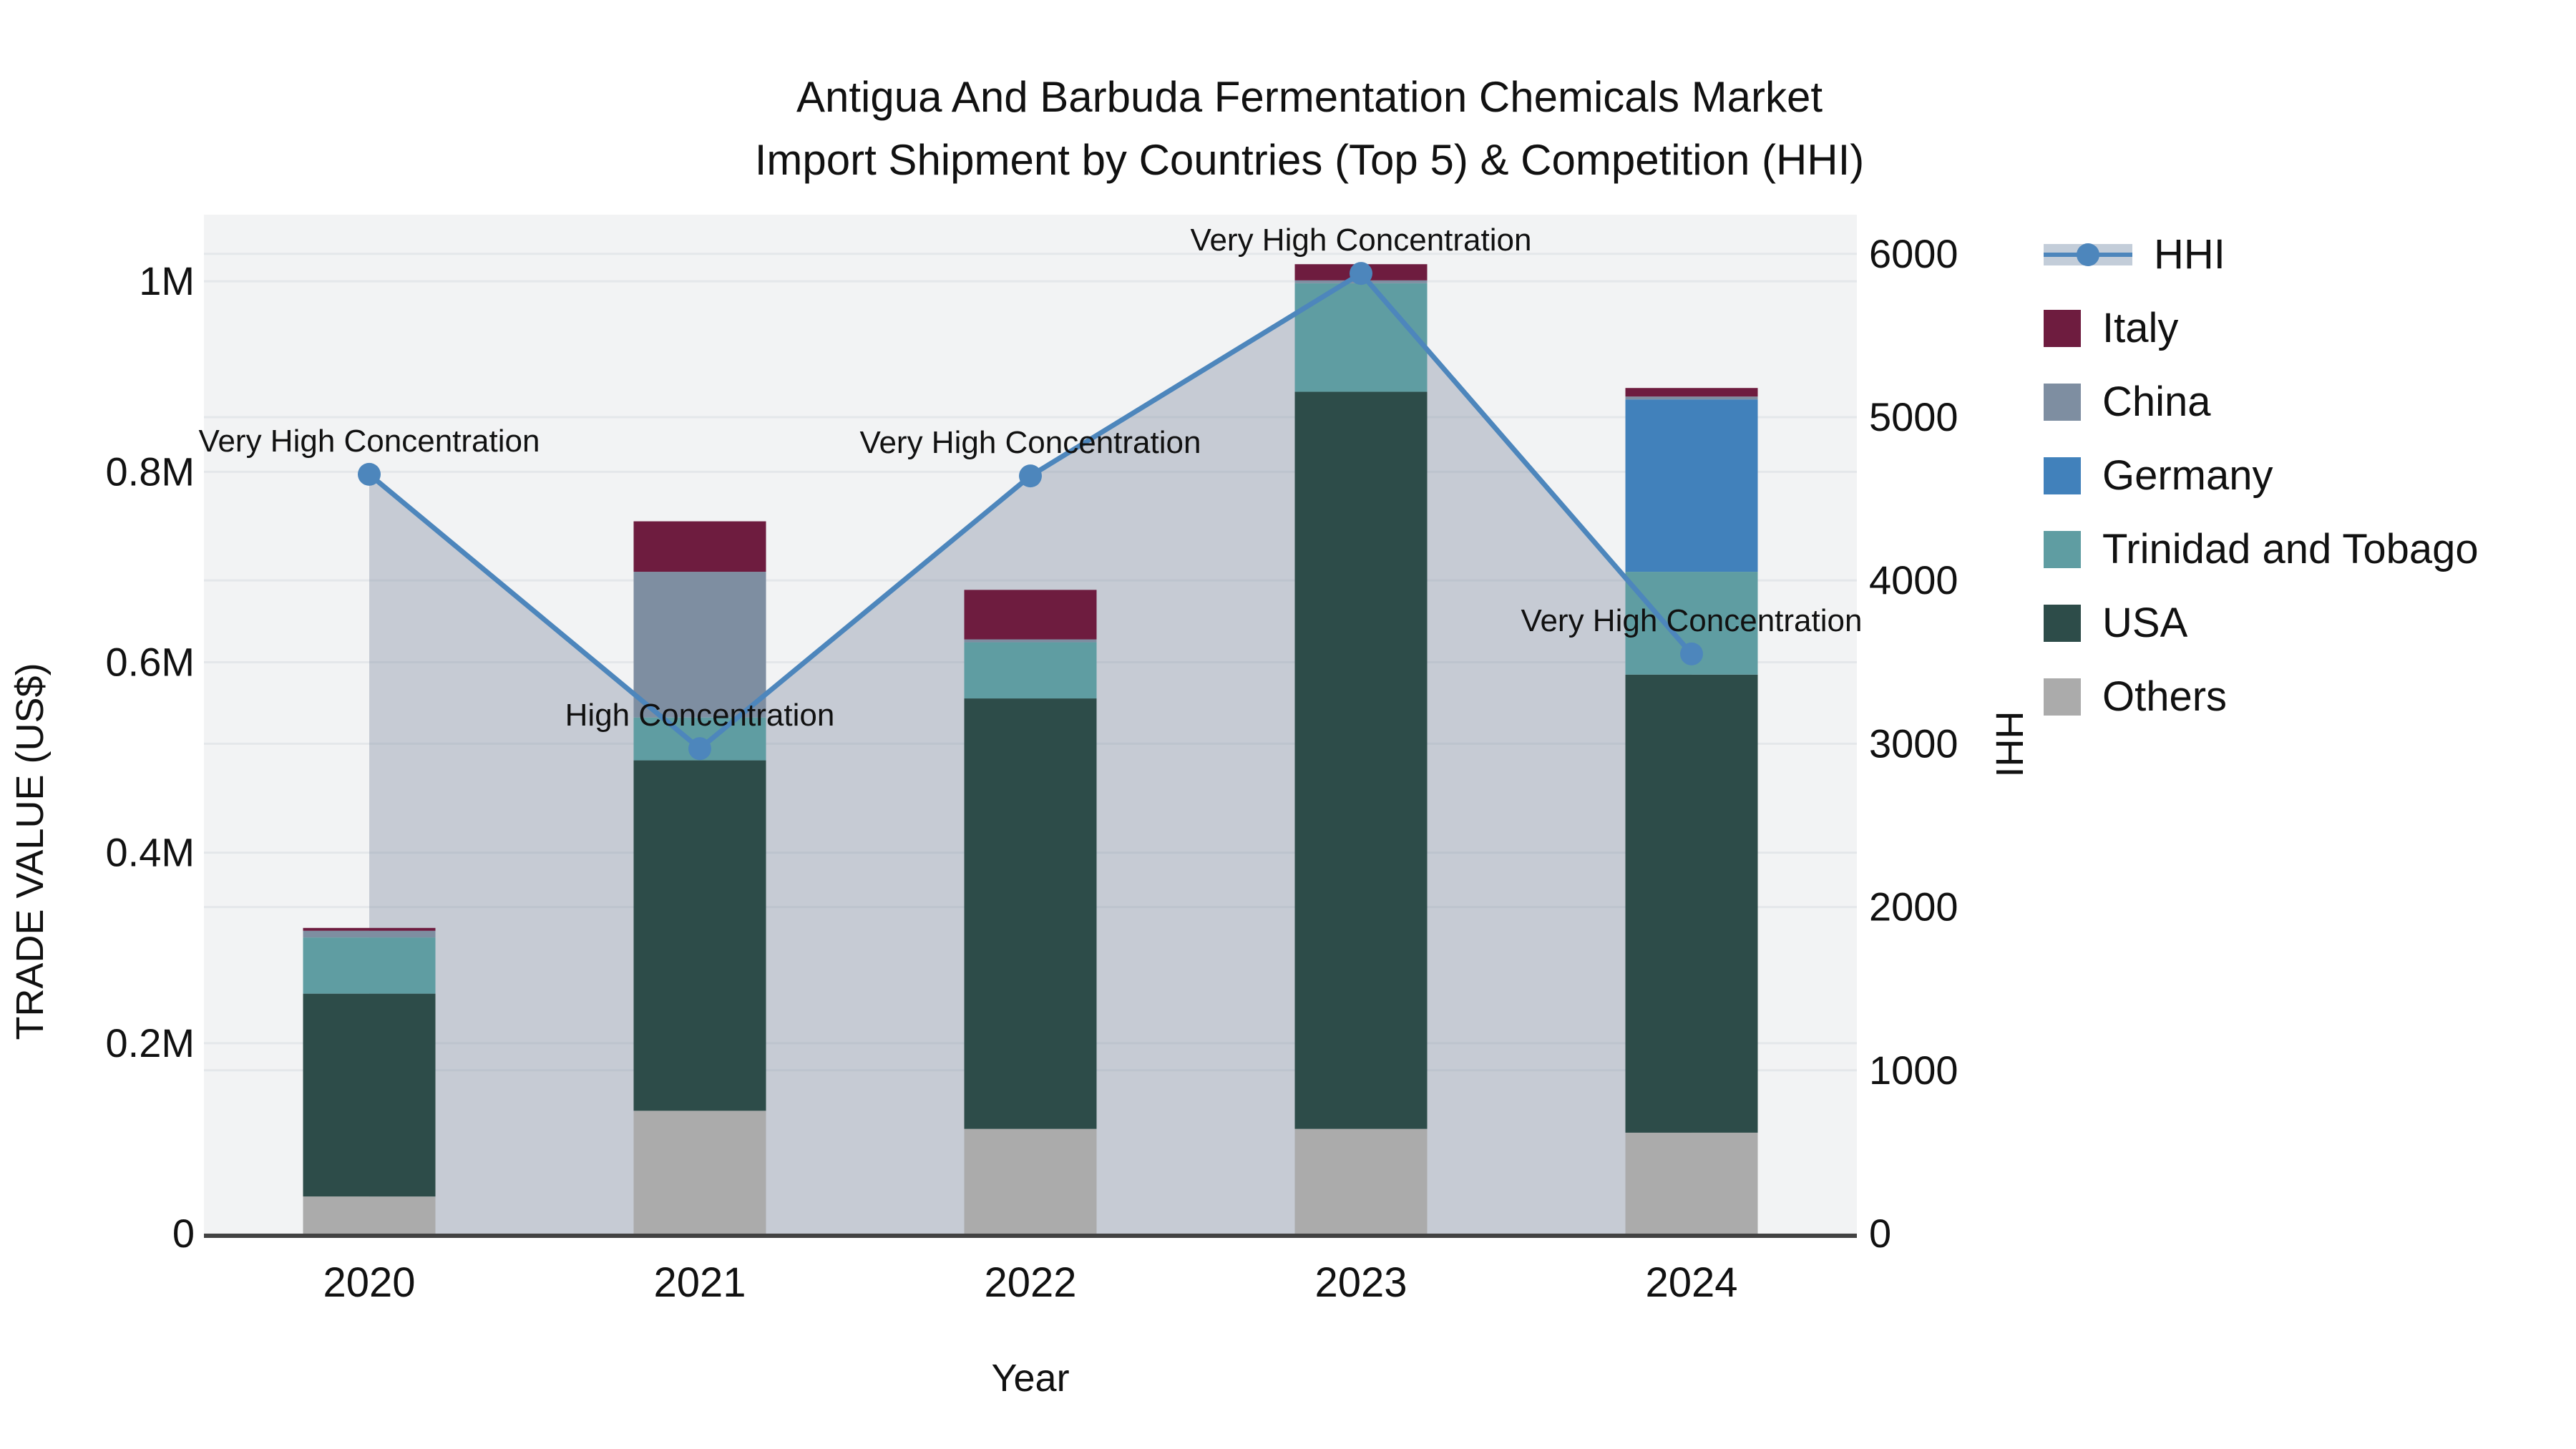 The height and width of the screenshot is (1449, 2576). What do you see at coordinates (1030, 442) in the screenshot?
I see `annotation-2022: Very High Concentration` at bounding box center [1030, 442].